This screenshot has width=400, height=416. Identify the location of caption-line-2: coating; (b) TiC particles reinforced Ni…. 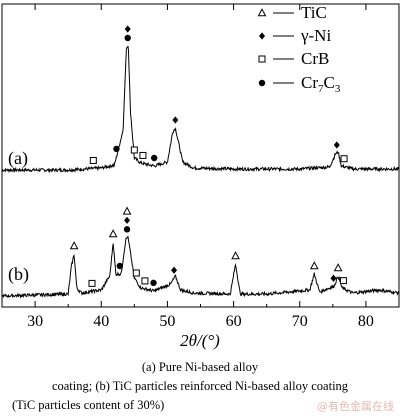
(200, 386).